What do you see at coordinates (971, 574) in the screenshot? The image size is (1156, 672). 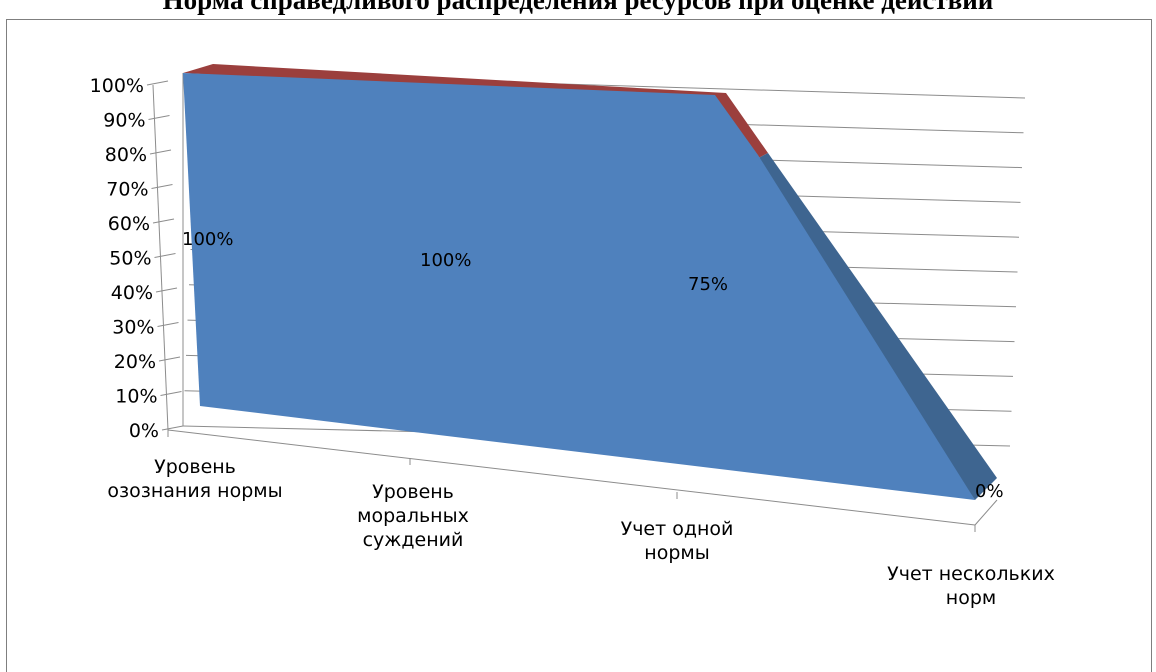 I see `category-label-line: Учет нескольких` at bounding box center [971, 574].